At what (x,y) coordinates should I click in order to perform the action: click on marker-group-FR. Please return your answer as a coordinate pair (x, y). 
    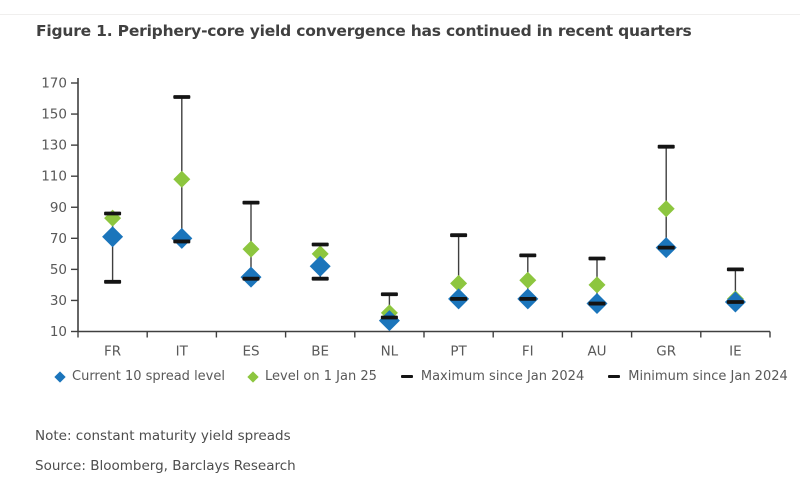
    Looking at the image, I should click on (113, 246).